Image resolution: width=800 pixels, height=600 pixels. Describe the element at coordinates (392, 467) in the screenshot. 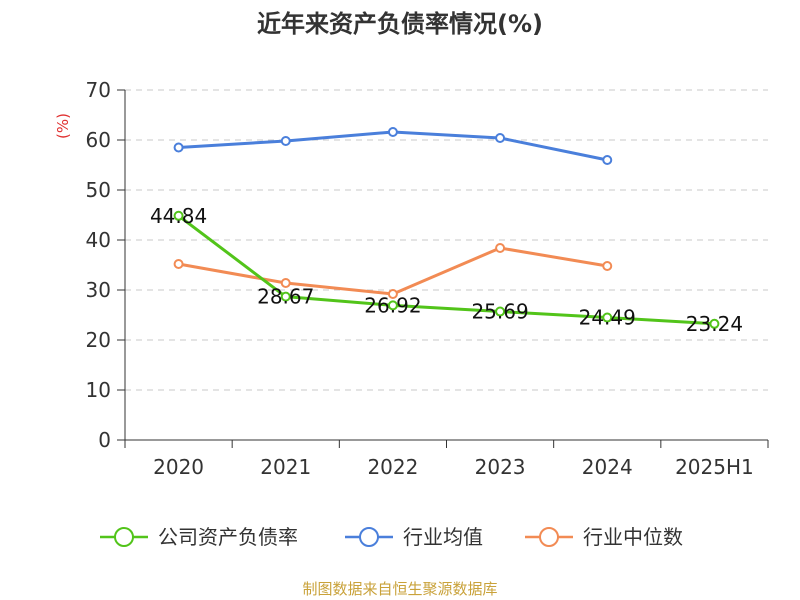

I see `x-tick-label: 2022` at that location.